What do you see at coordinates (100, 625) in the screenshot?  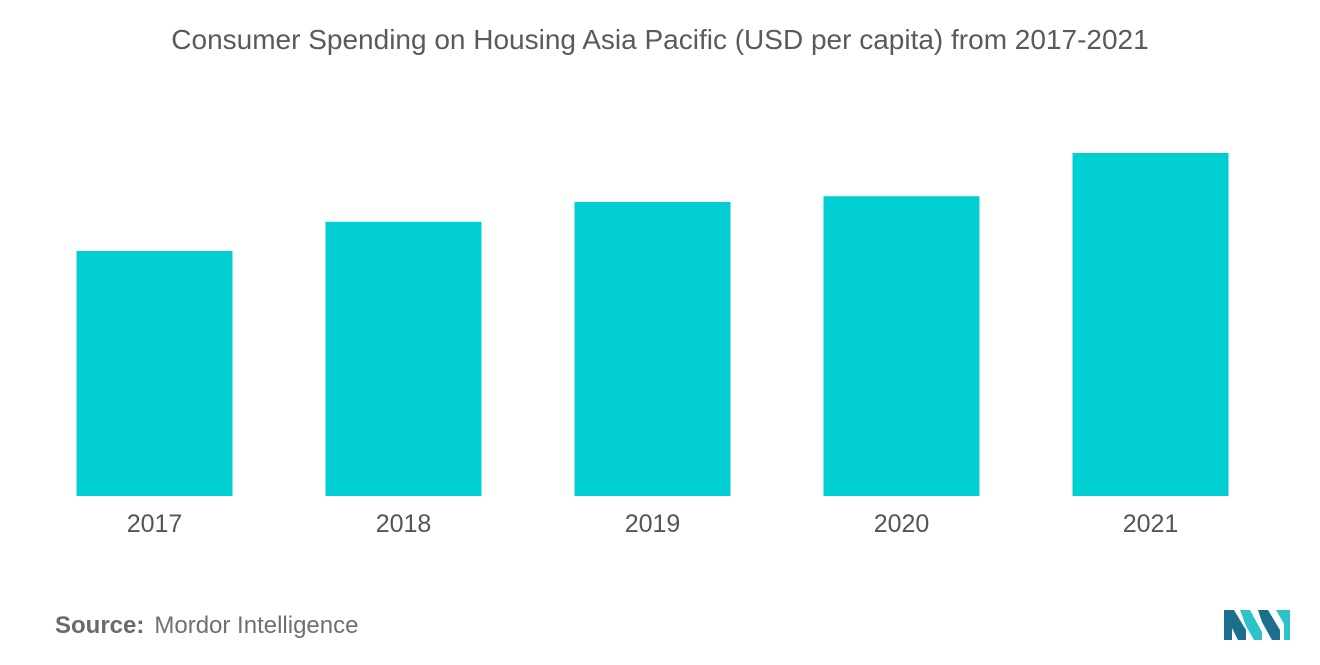 I see `source-label: Source:` at bounding box center [100, 625].